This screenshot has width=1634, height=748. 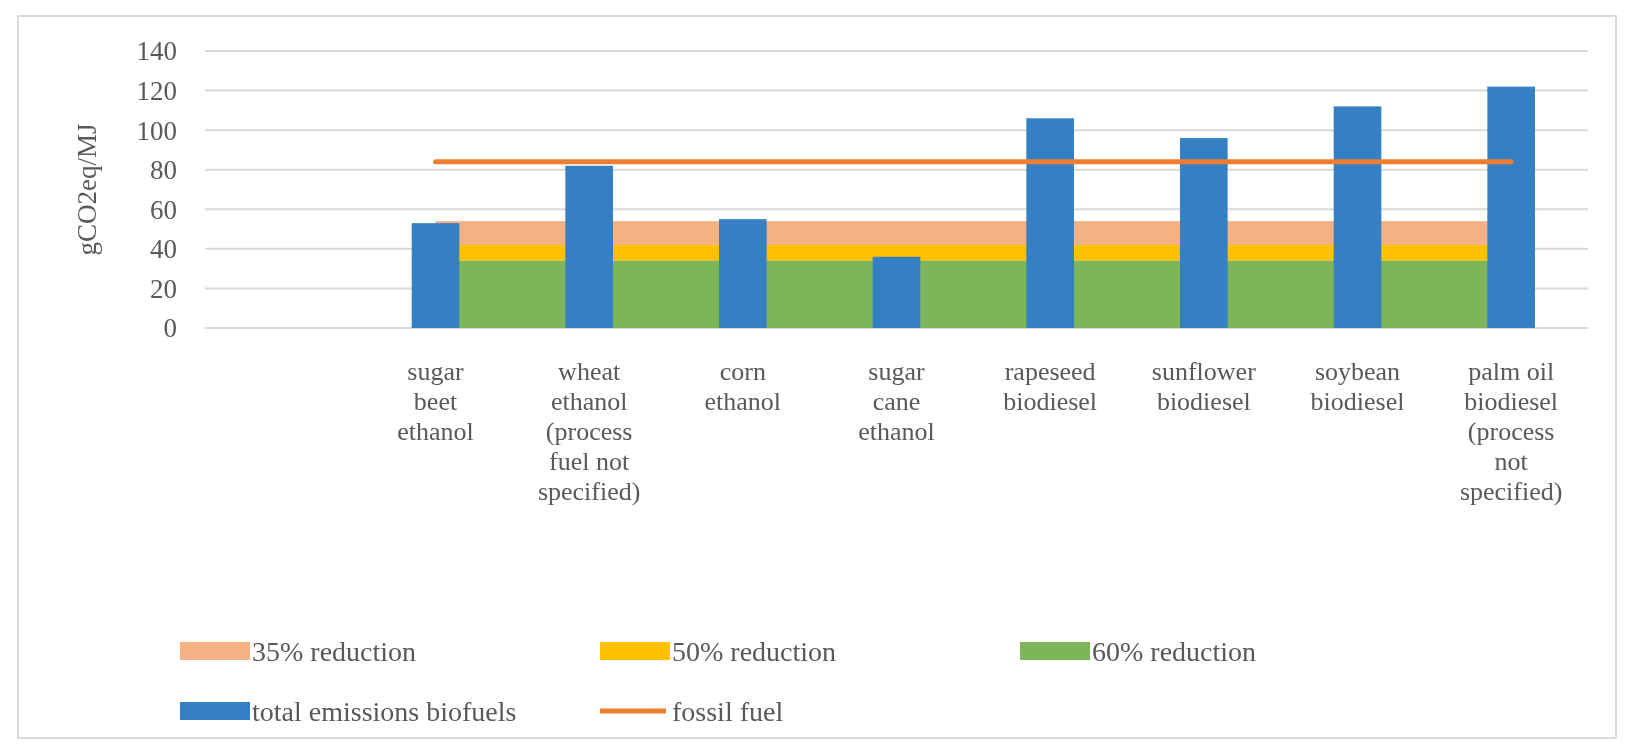 I want to click on y-tick-label: 20, so click(x=163, y=288).